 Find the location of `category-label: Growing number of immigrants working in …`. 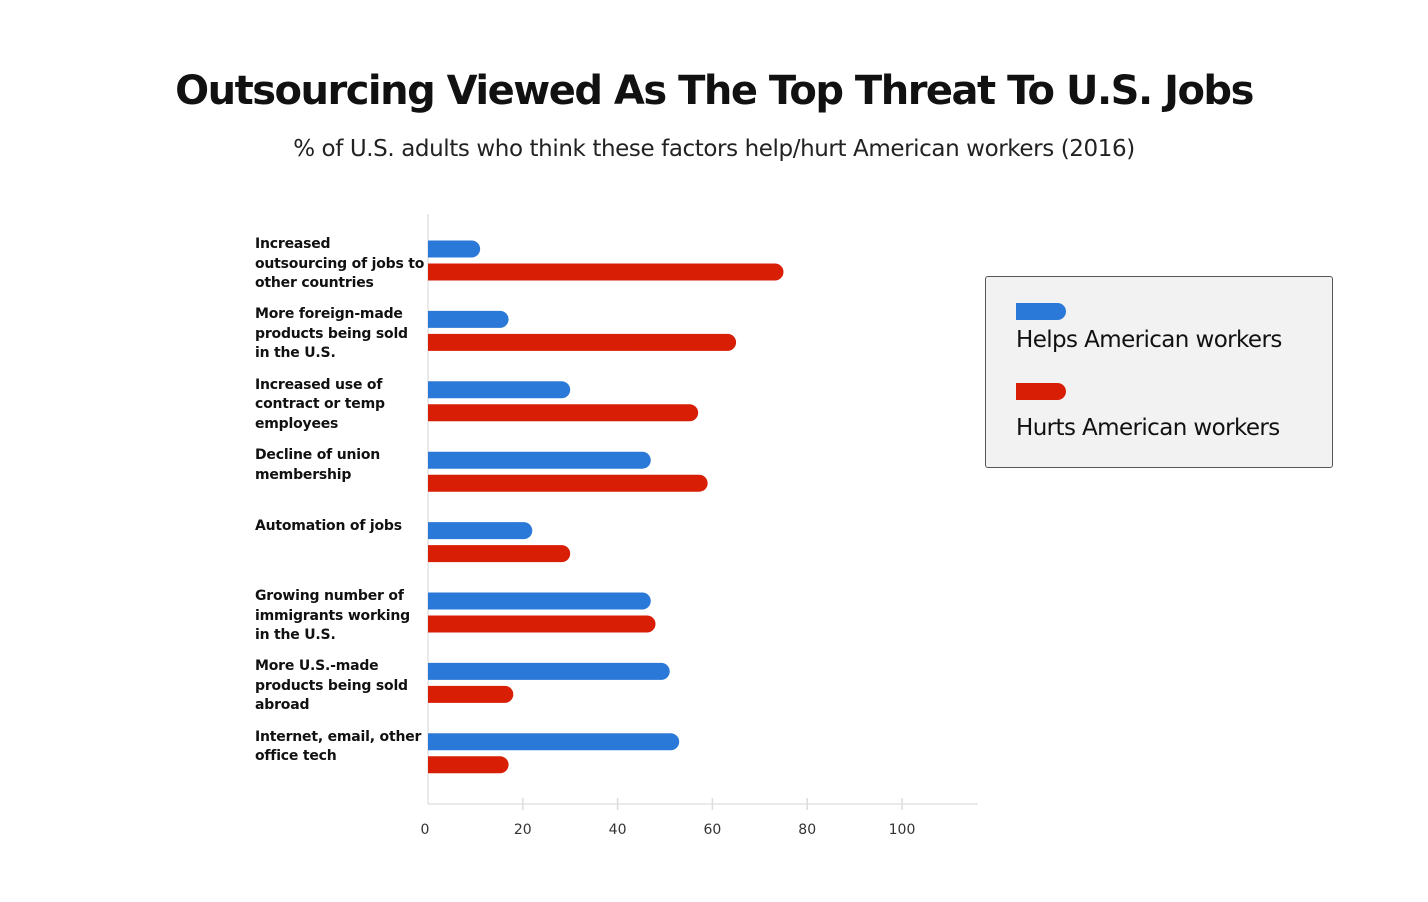

category-label: Growing number of immigrants working in … is located at coordinates (332, 615).